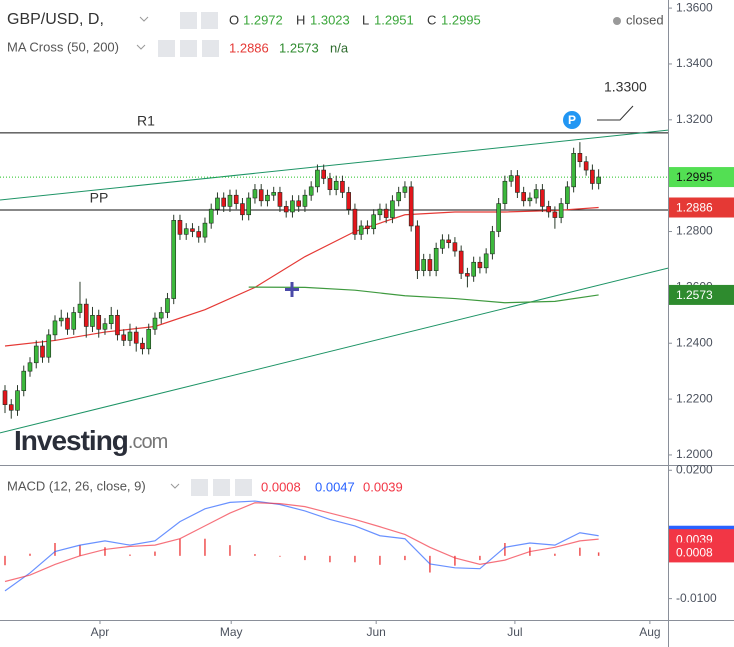 The width and height of the screenshot is (734, 647). I want to click on x-tick-label: Aug, so click(649, 632).